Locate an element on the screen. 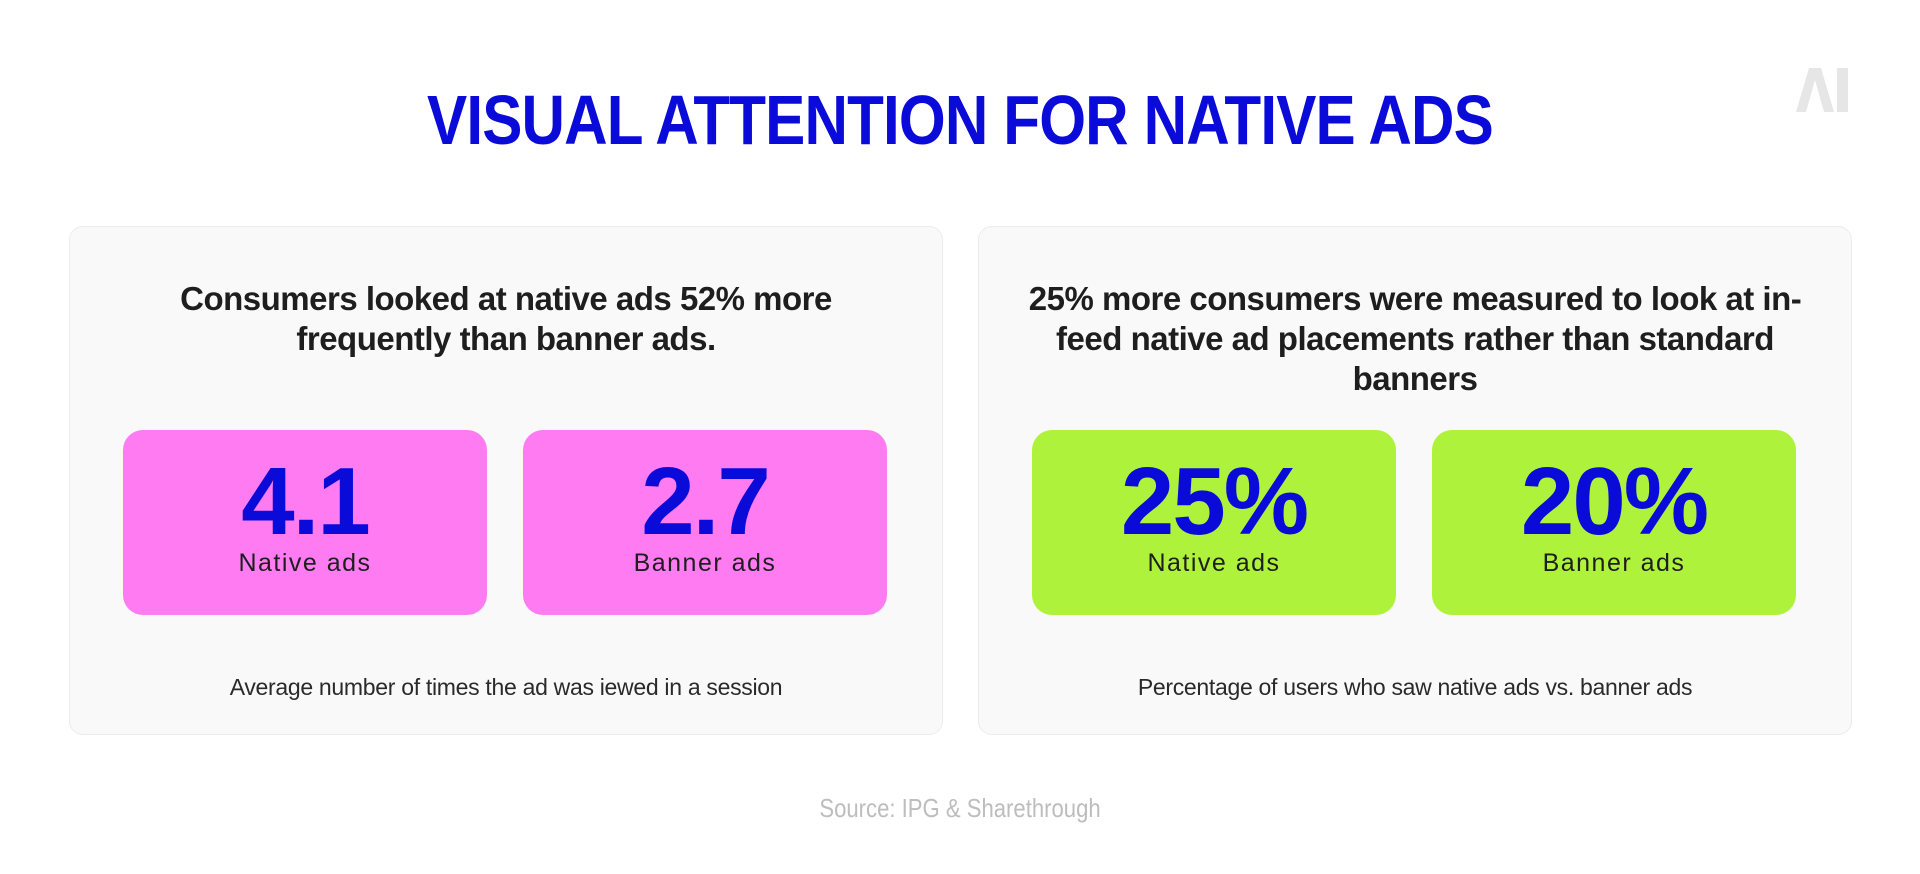  ai-logo-icon is located at coordinates (1824, 90).